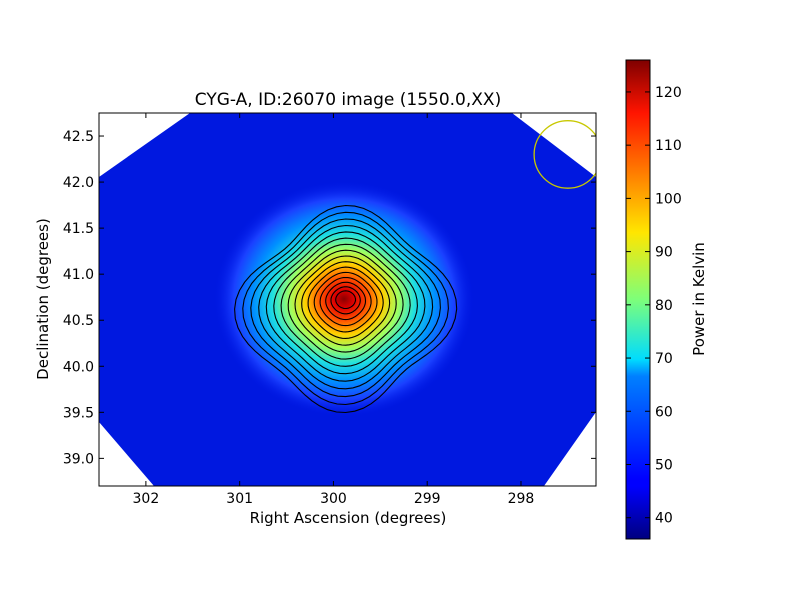  I want to click on contour-lines, so click(346, 309).